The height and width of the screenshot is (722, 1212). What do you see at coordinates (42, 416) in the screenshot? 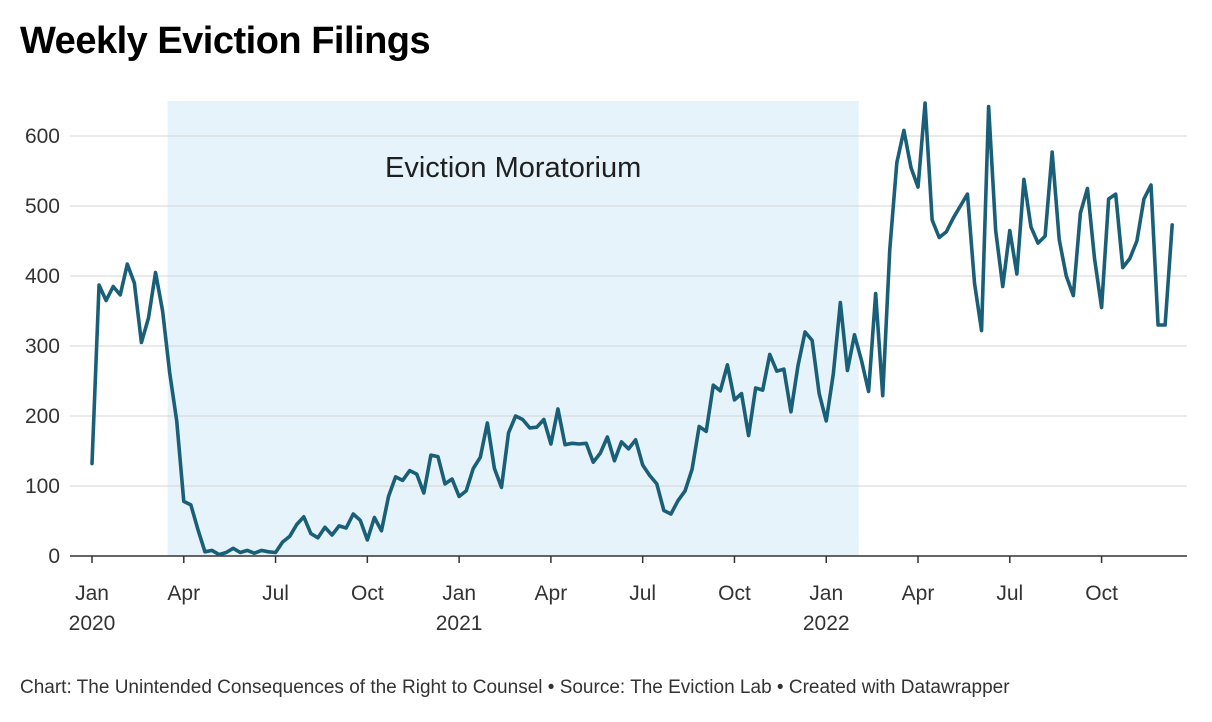
I see `y-tick-label: 200` at bounding box center [42, 416].